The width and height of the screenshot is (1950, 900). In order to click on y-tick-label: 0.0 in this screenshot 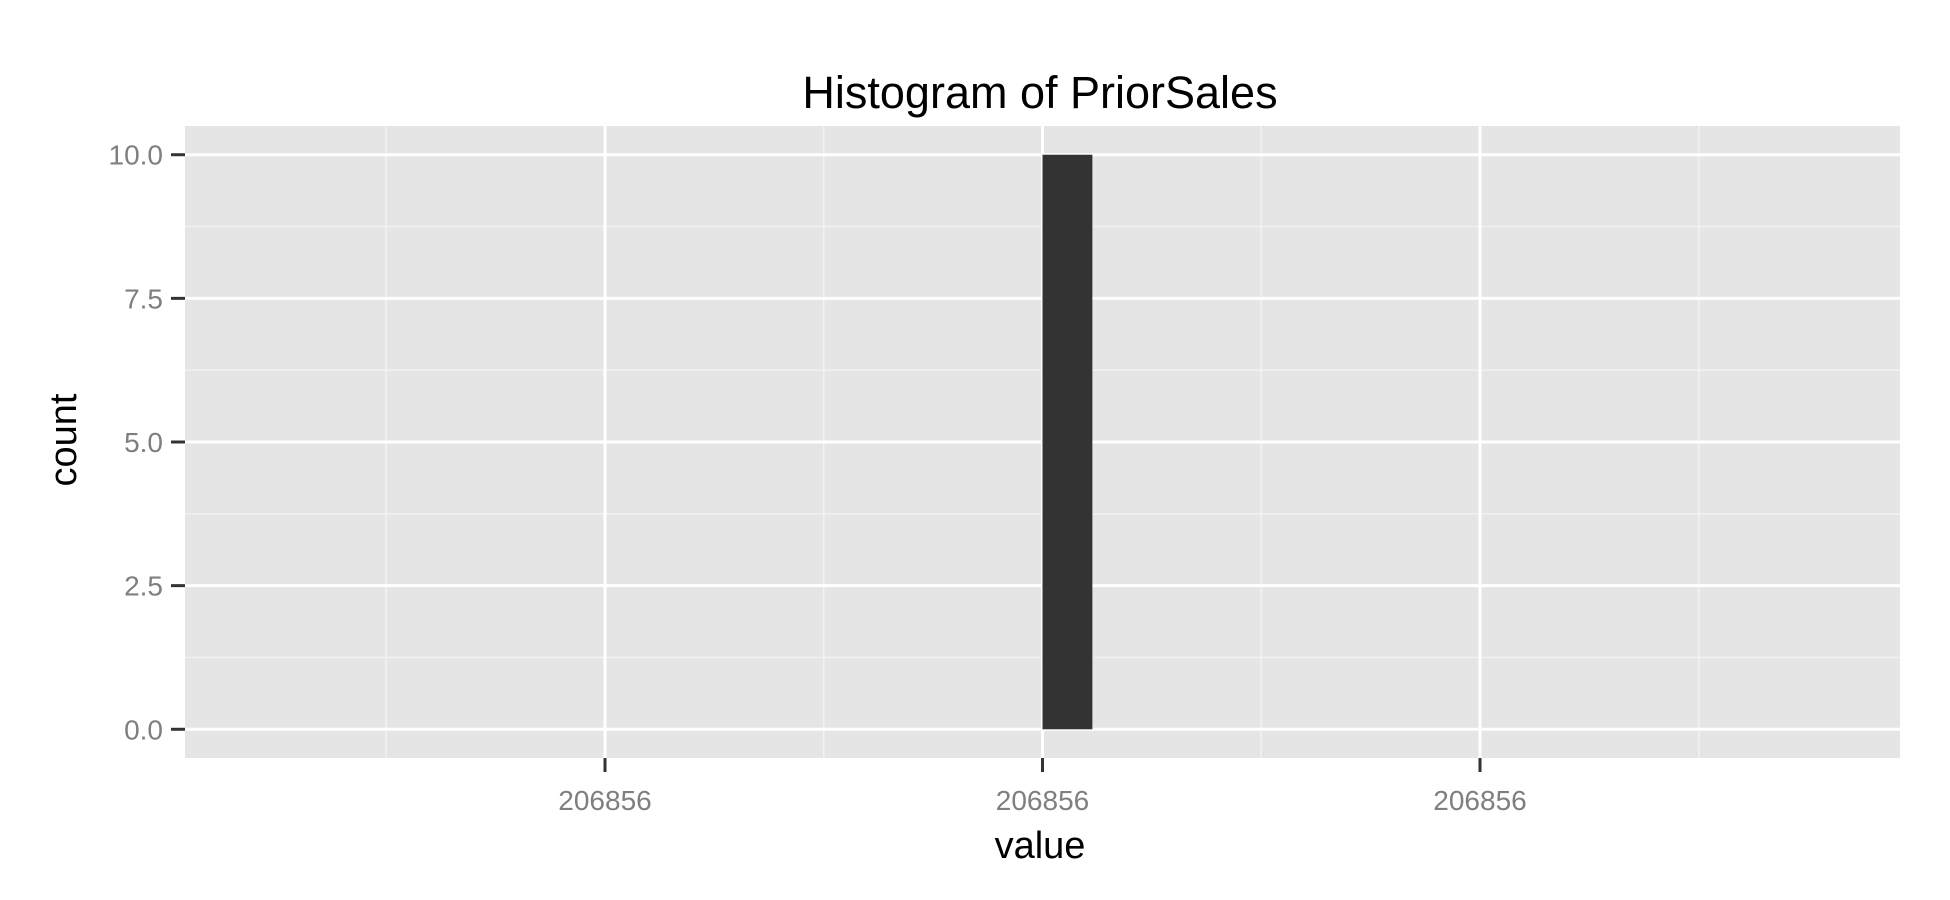, I will do `click(143, 729)`.